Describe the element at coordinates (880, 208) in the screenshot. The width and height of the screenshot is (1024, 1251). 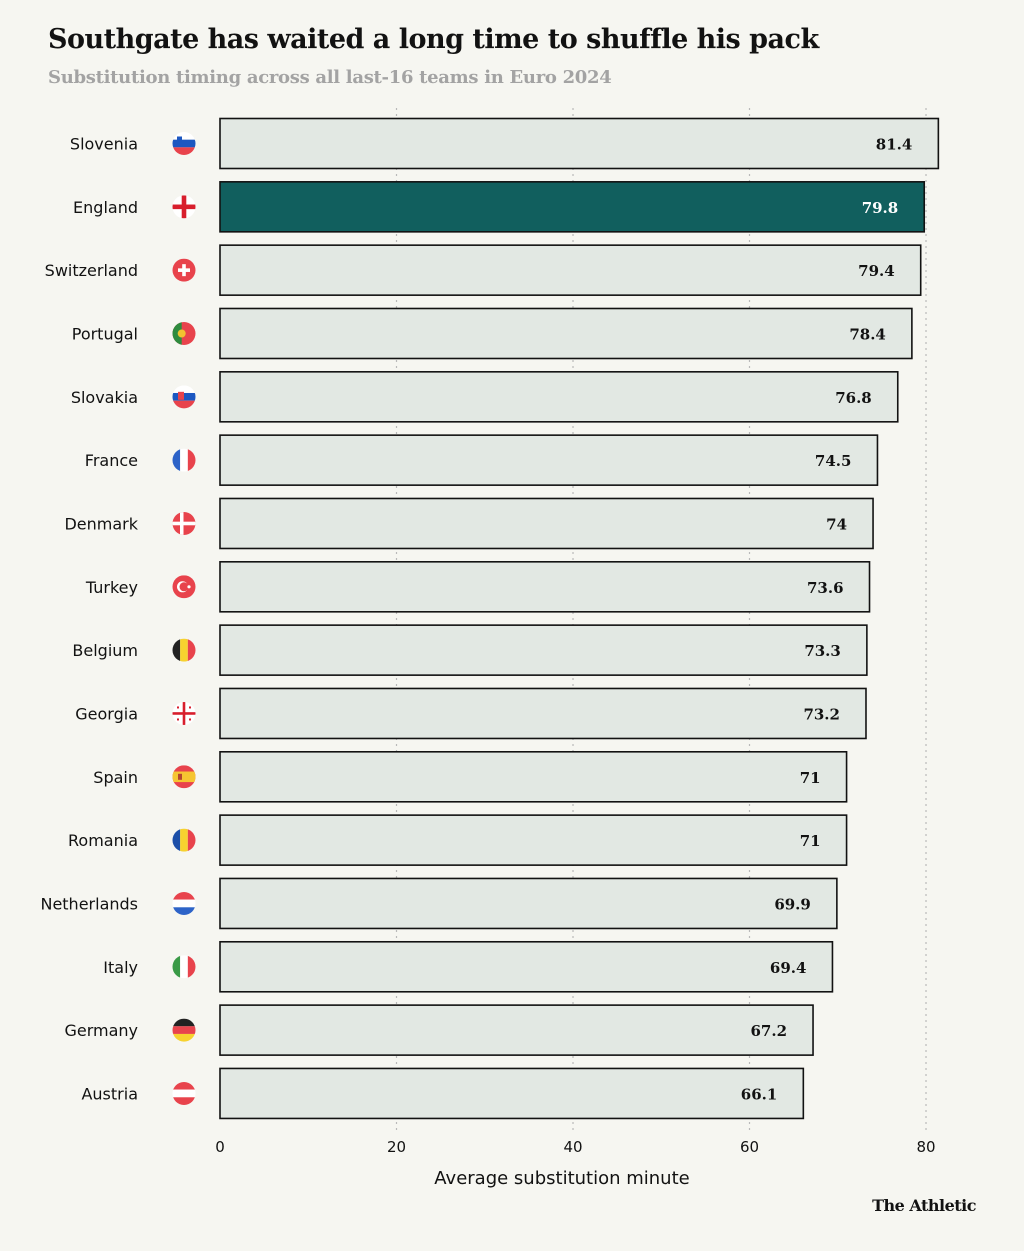
I see `data-label: 79.8` at that location.